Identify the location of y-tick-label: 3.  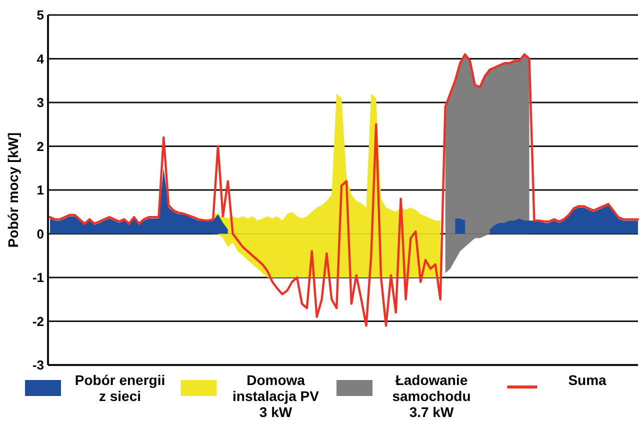
(40, 102).